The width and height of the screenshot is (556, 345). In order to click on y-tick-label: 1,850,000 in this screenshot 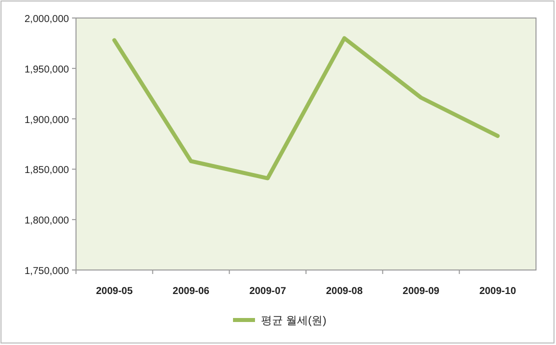, I will do `click(47, 170)`.